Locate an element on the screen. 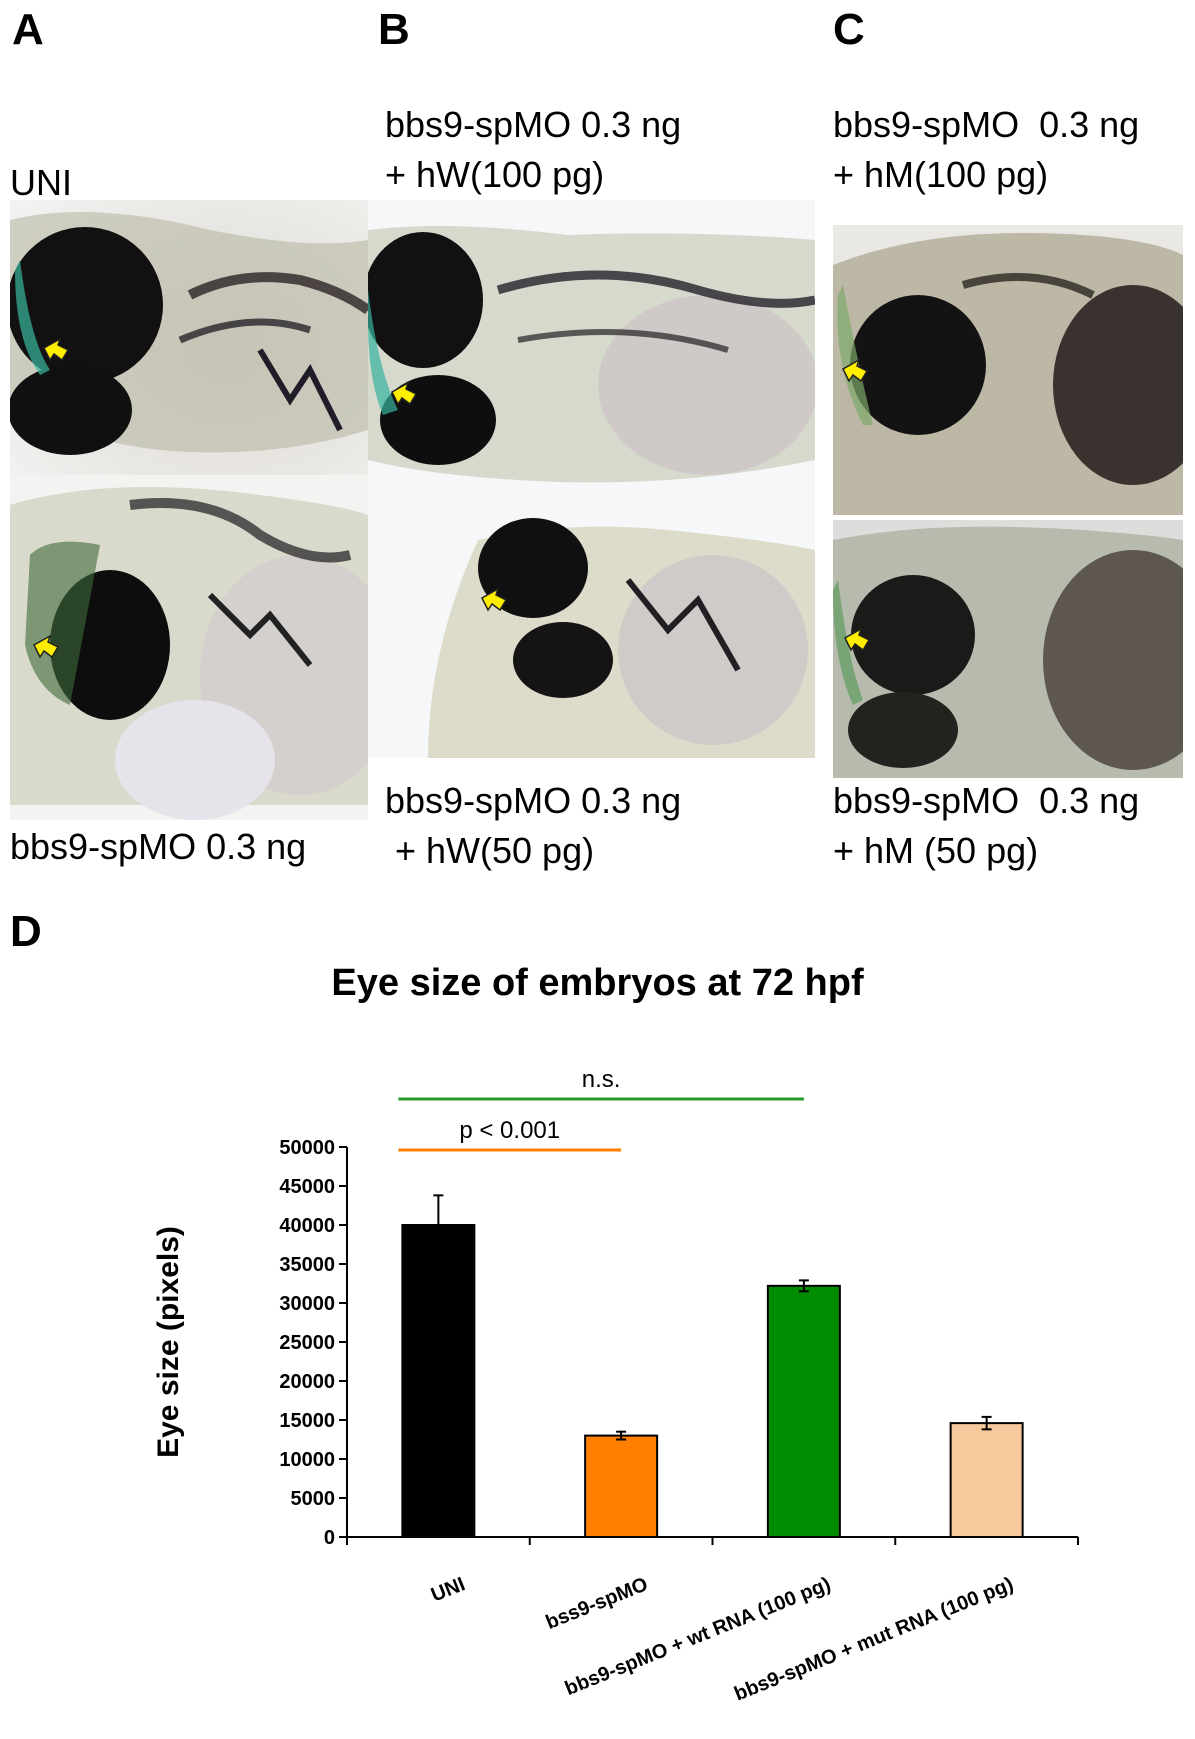  panel-a-bottom-caption: bbs9-spMO 0.3 ng is located at coordinates (158, 846).